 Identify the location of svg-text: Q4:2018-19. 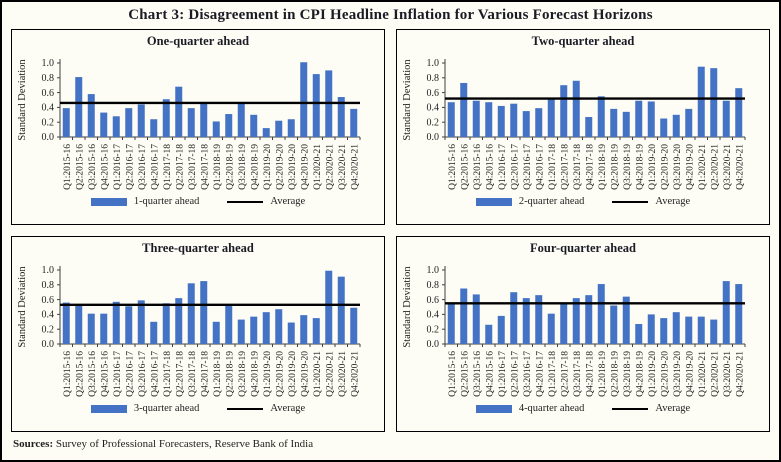
(640, 374).